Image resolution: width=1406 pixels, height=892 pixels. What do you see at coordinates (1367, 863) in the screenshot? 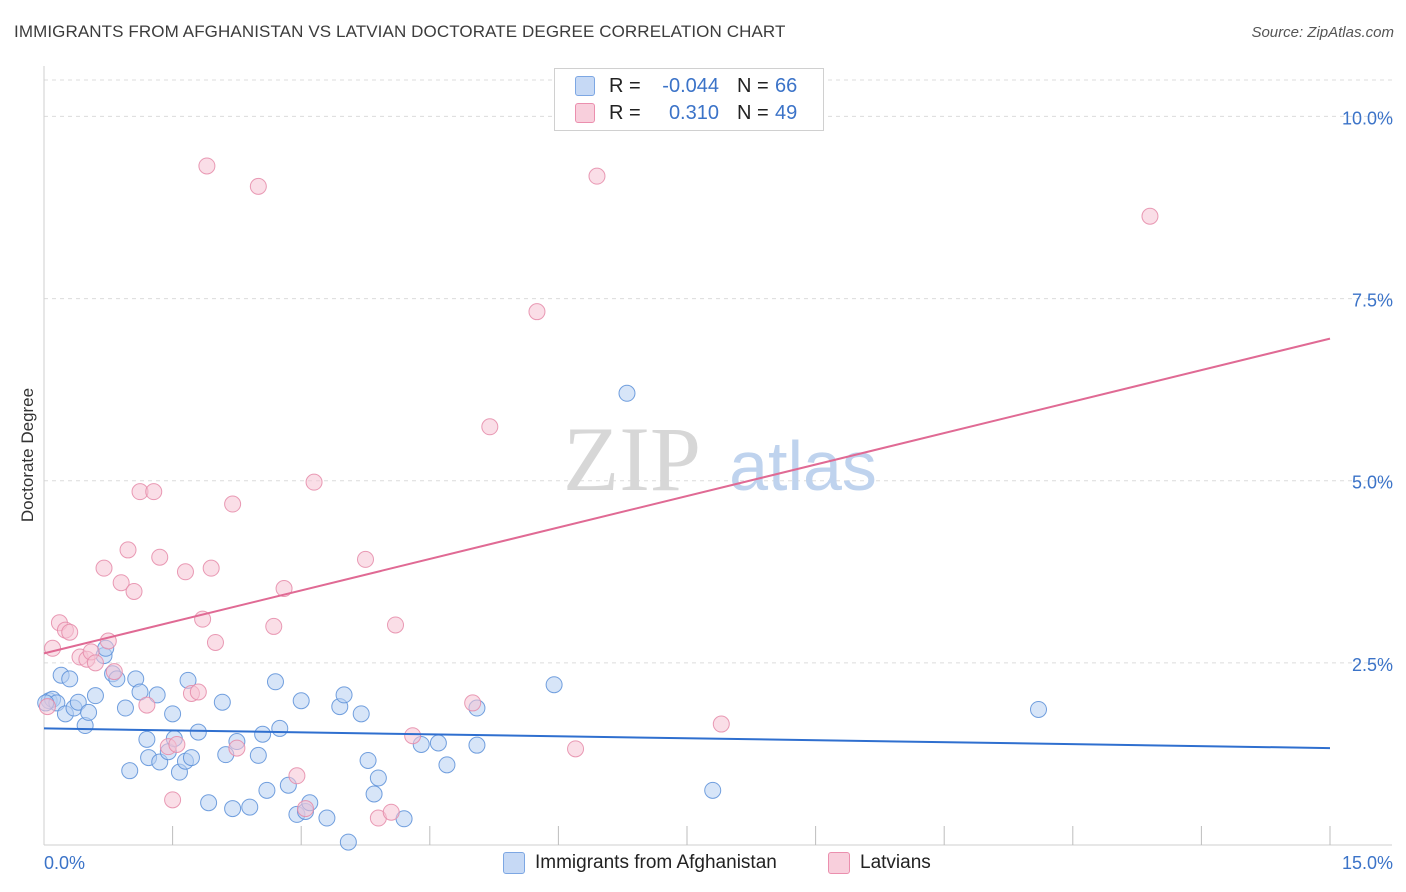
I see `x-tick-label: 15.0%` at bounding box center [1367, 863].